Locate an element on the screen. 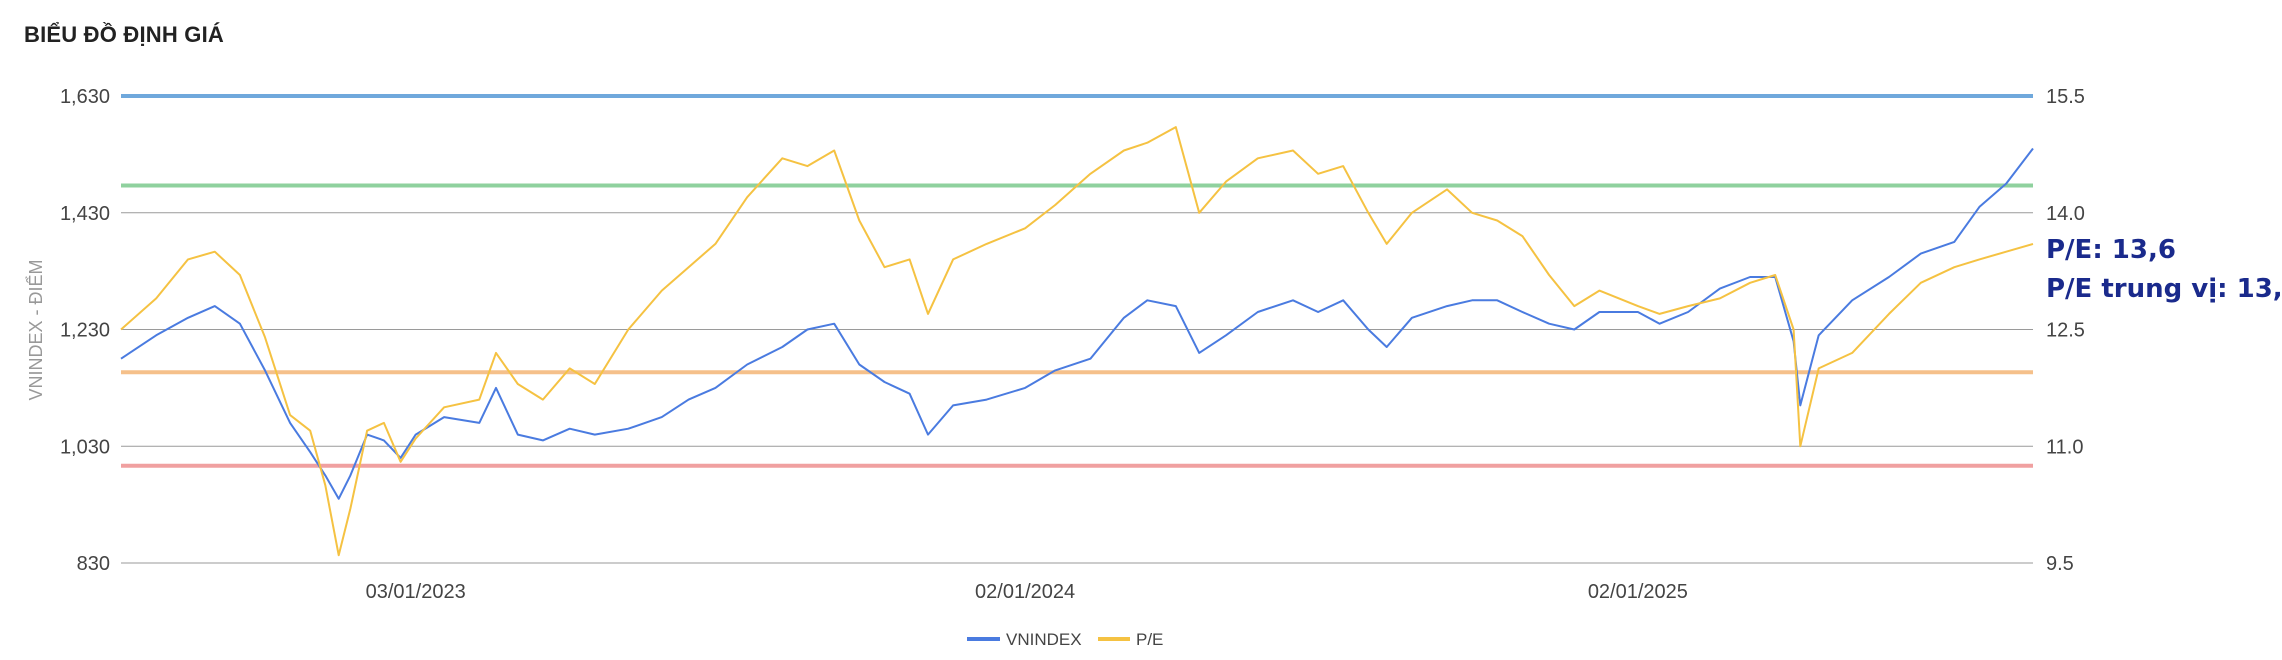  x-tick-label: 02/01/2024 is located at coordinates (1025, 592).